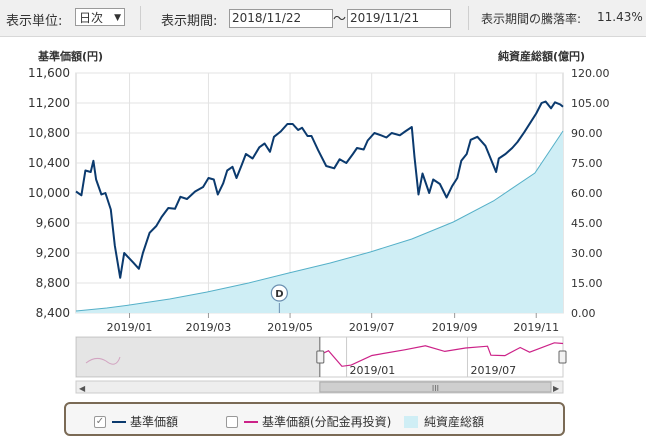 The width and height of the screenshot is (646, 442). Describe the element at coordinates (583, 313) in the screenshot. I see `right-tick-label: 0.00` at that location.